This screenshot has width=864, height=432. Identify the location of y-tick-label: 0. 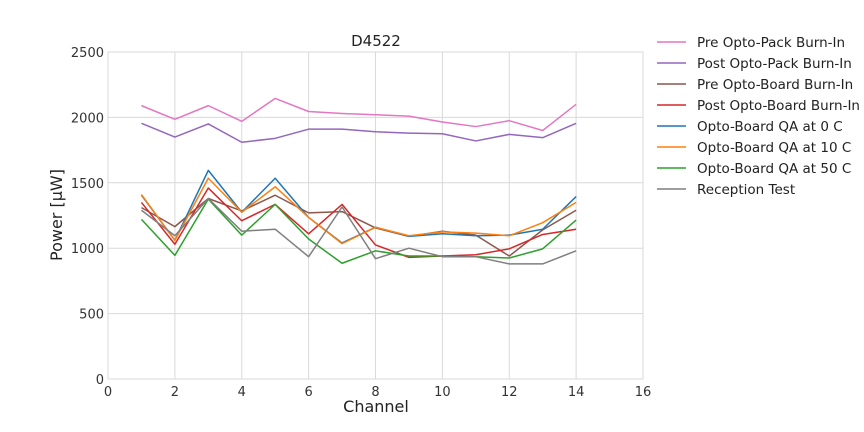
(100, 380).